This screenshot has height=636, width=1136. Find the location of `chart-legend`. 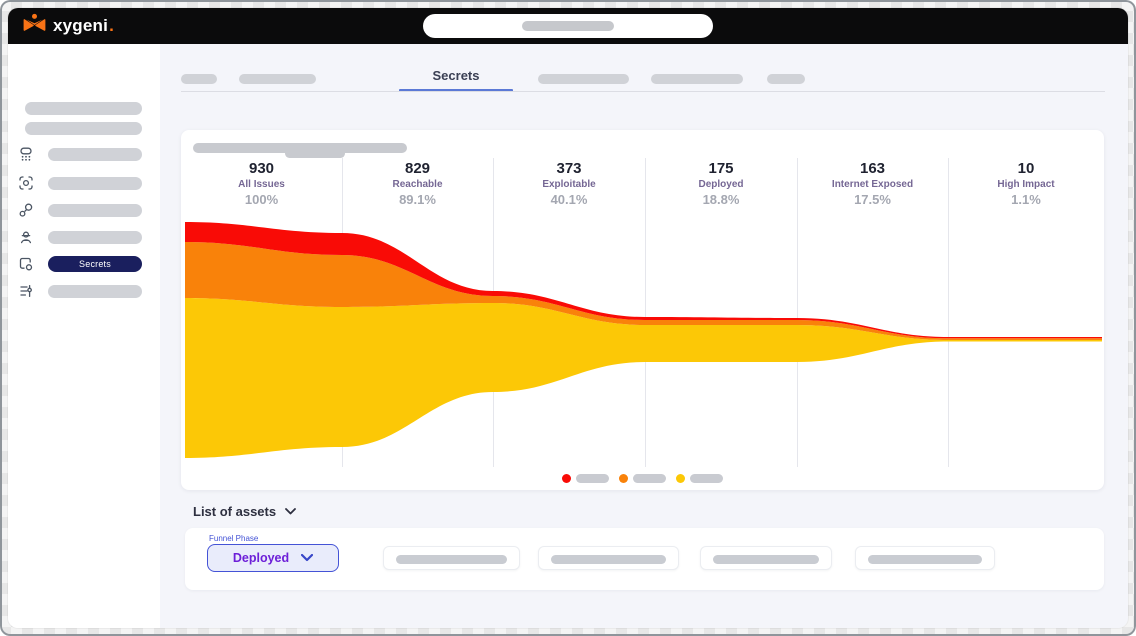

chart-legend is located at coordinates (642, 478).